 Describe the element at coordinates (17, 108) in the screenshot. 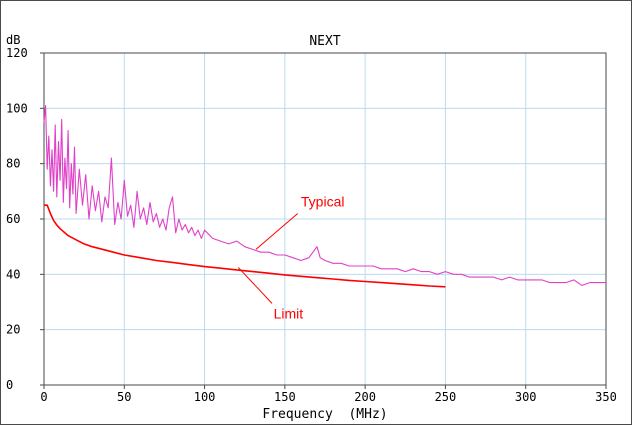

I see `y-tick-label: 100` at that location.